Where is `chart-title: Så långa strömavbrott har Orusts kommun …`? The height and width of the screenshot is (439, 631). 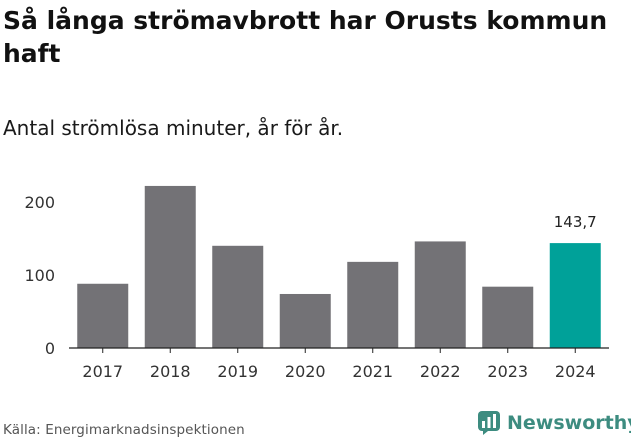 chart-title: Så långa strömavbrott har Orusts kommun … is located at coordinates (305, 37).